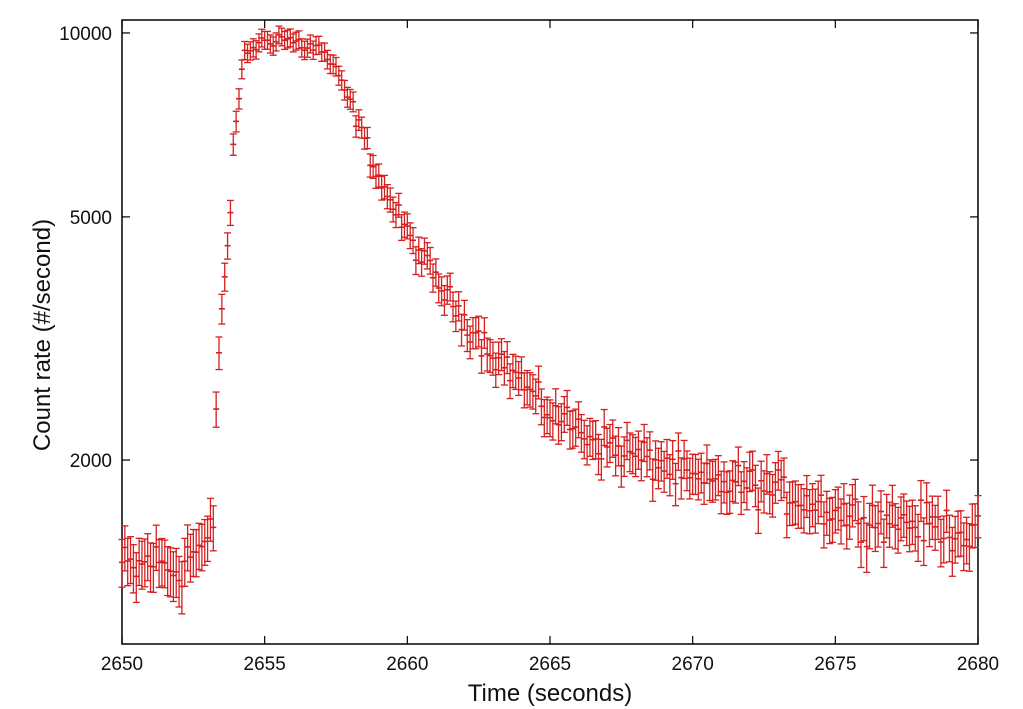 The height and width of the screenshot is (709, 1023). I want to click on y-tick-label: 2000, so click(91, 461).